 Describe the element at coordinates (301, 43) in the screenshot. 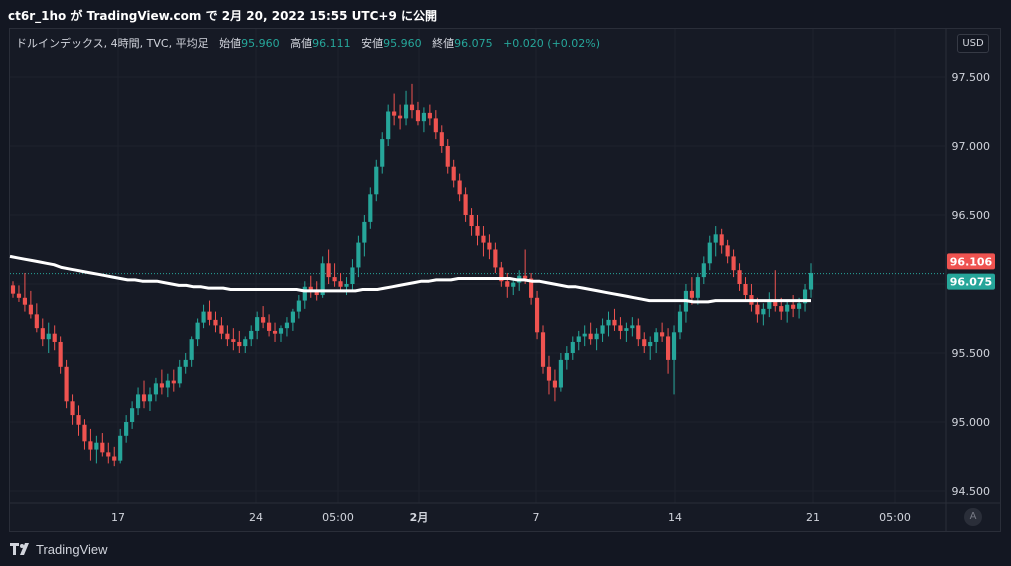

I see `legend-high-label: 高値` at that location.